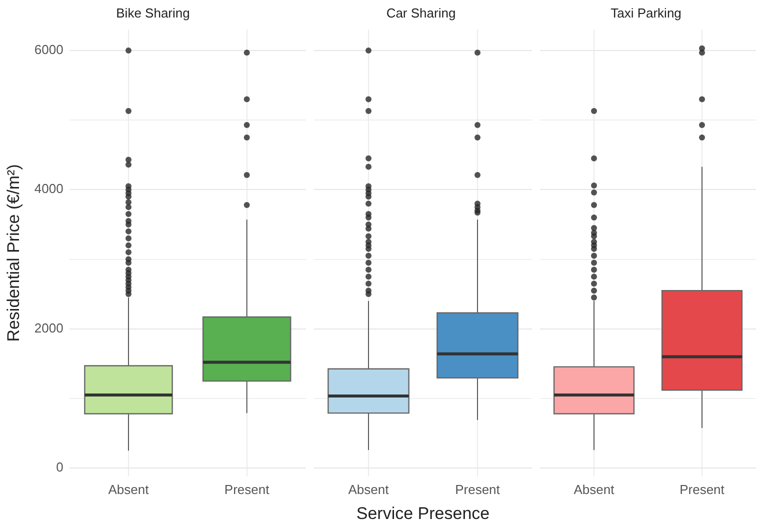 Image resolution: width=760 pixels, height=532 pixels. What do you see at coordinates (423, 514) in the screenshot?
I see `x-axis-title: Service Presence` at bounding box center [423, 514].